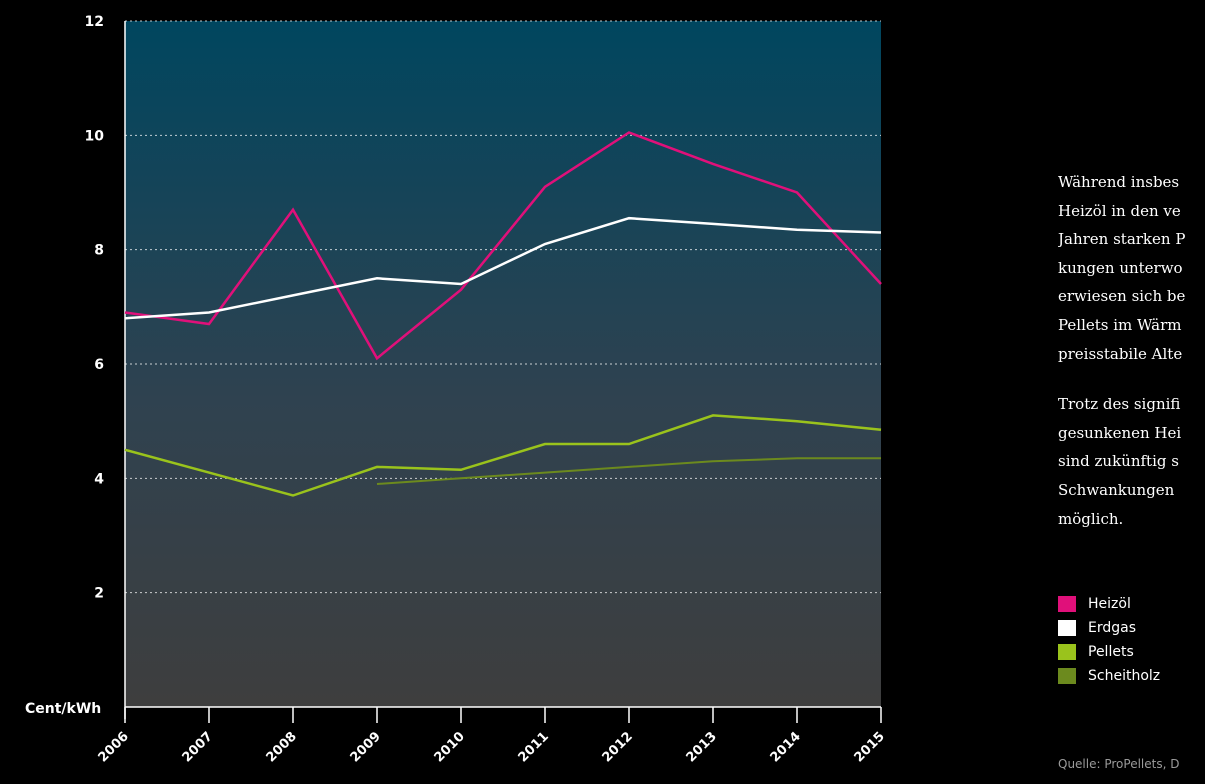 The image size is (1205, 784). Describe the element at coordinates (99, 251) in the screenshot. I see `y-tick-label: 8` at that location.